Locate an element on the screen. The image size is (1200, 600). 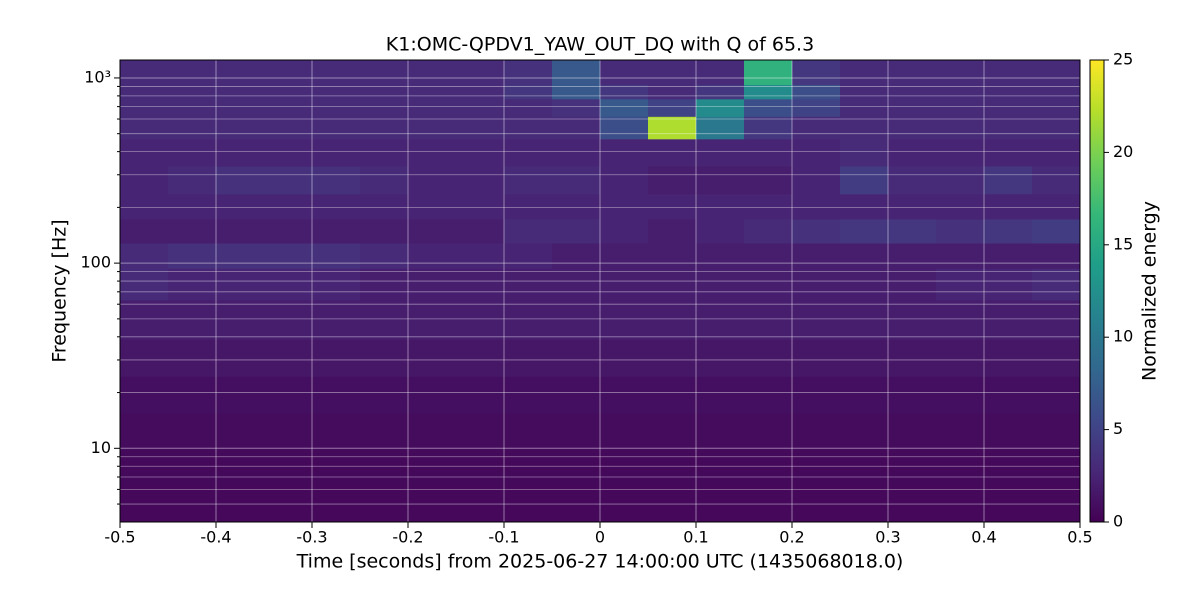
colorbar-tick-label: 15 is located at coordinates (1123, 243).